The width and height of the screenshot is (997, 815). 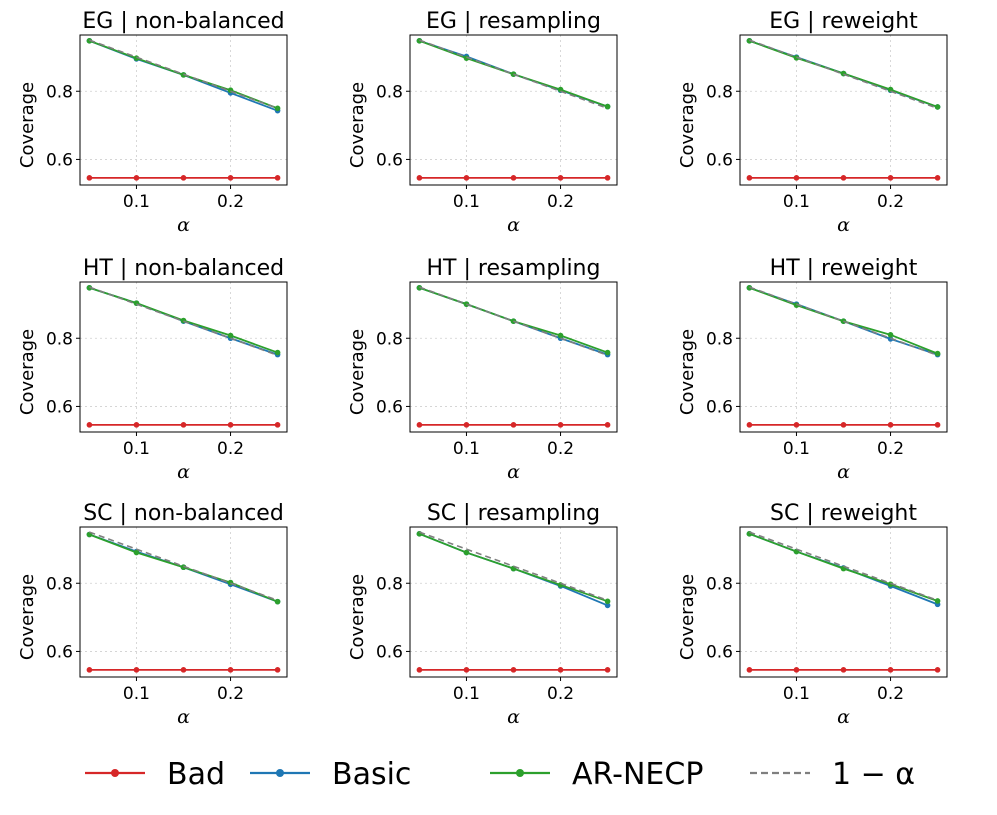 What do you see at coordinates (513, 513) in the screenshot?
I see `subplot-title: SC | resampling` at bounding box center [513, 513].